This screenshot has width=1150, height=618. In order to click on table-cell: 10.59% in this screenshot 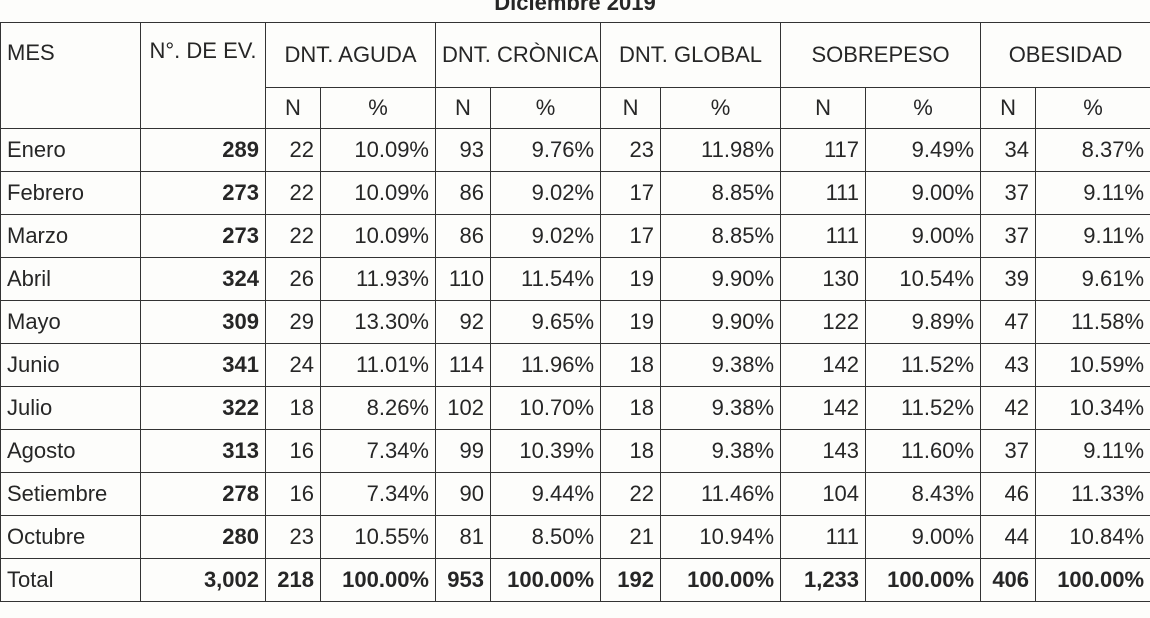, I will do `click(1092, 365)`.